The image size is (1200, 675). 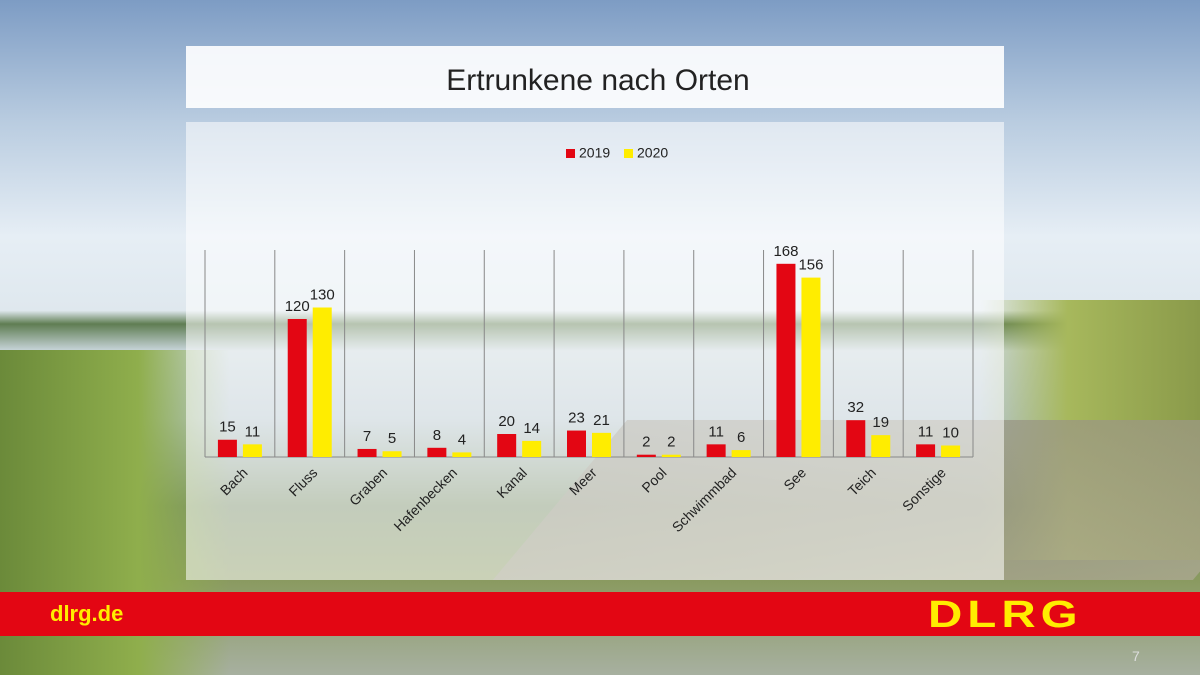 I want to click on value-label: 19, so click(x=880, y=422).